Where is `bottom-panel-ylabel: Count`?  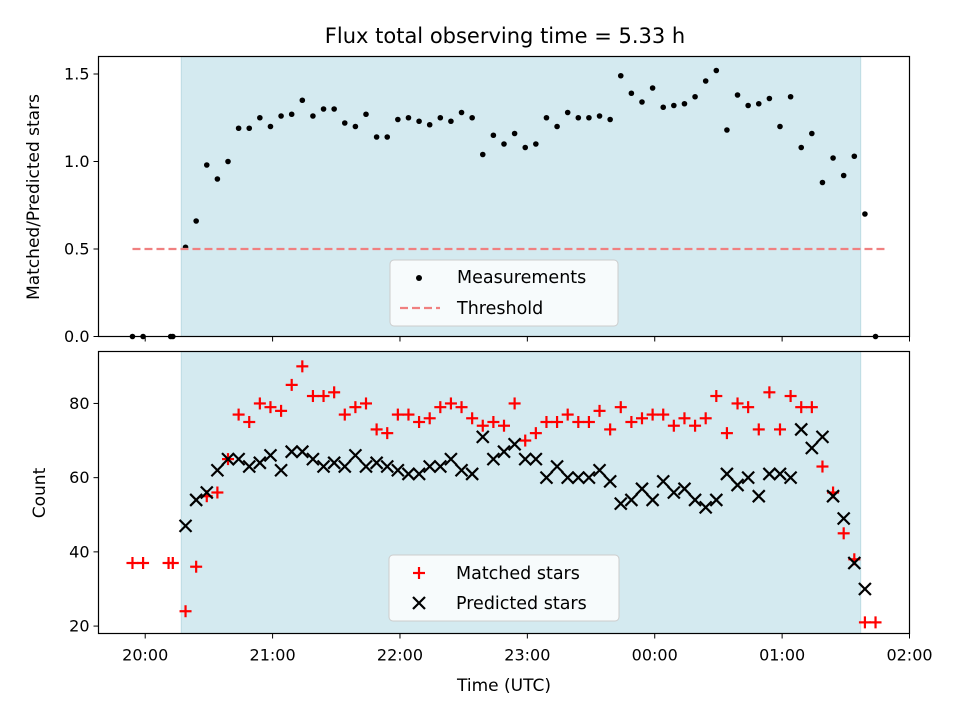
bottom-panel-ylabel: Count is located at coordinates (40, 492).